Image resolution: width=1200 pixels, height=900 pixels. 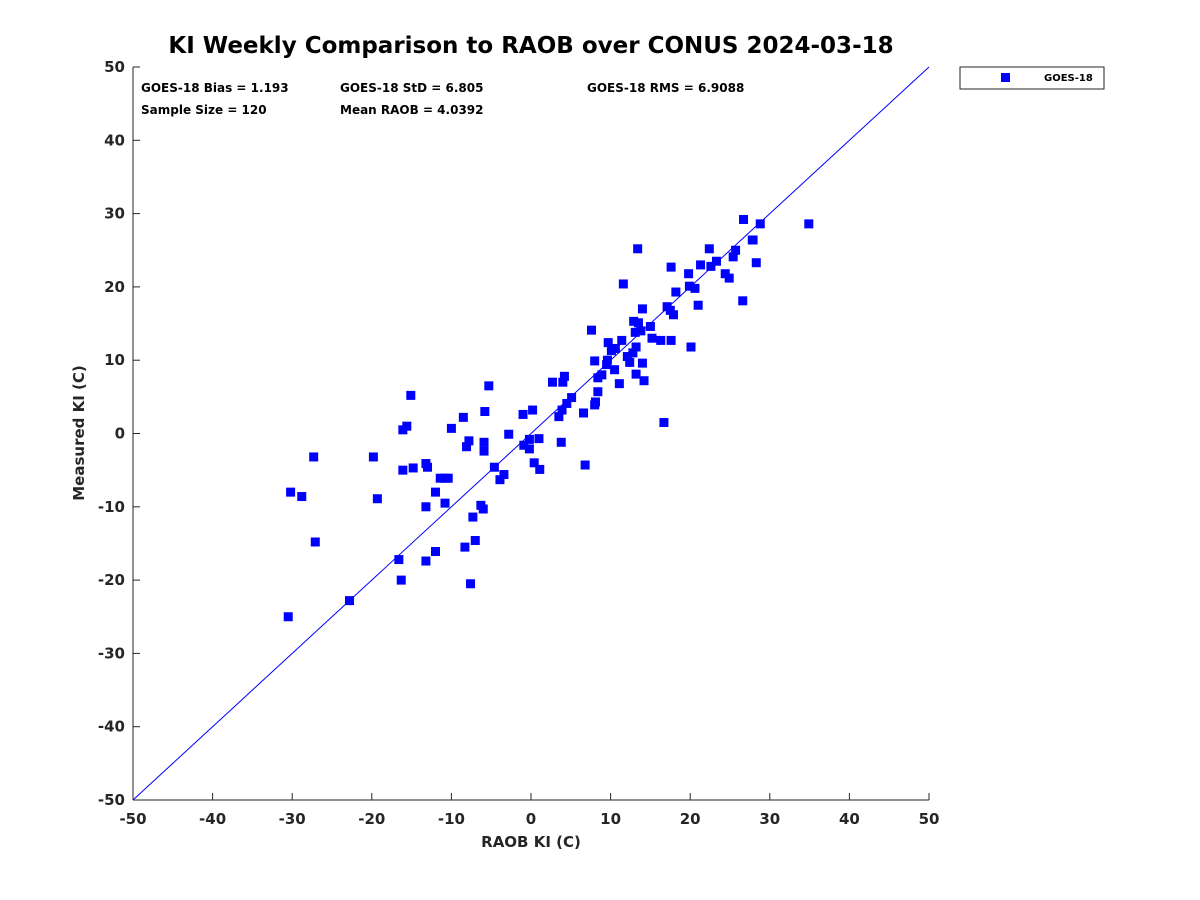 I want to click on x-tick-label: -40, so click(x=212, y=819).